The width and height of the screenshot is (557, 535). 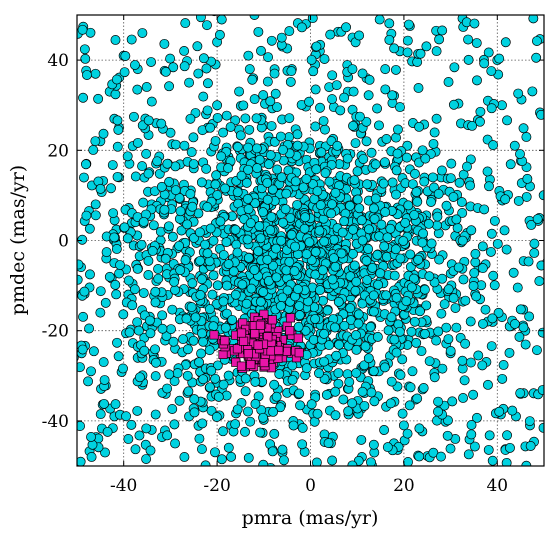 What do you see at coordinates (256, 341) in the screenshot?
I see `cluster-members-series` at bounding box center [256, 341].